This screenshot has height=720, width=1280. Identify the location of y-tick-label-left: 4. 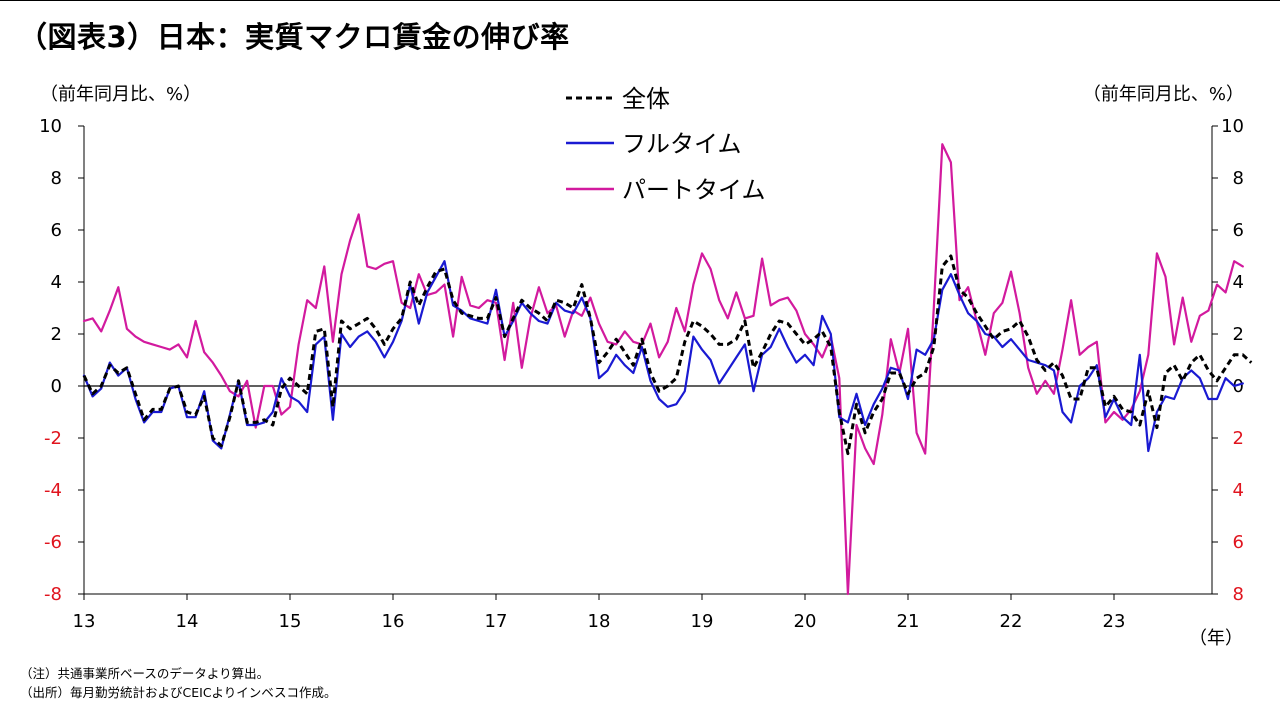
(56, 282).